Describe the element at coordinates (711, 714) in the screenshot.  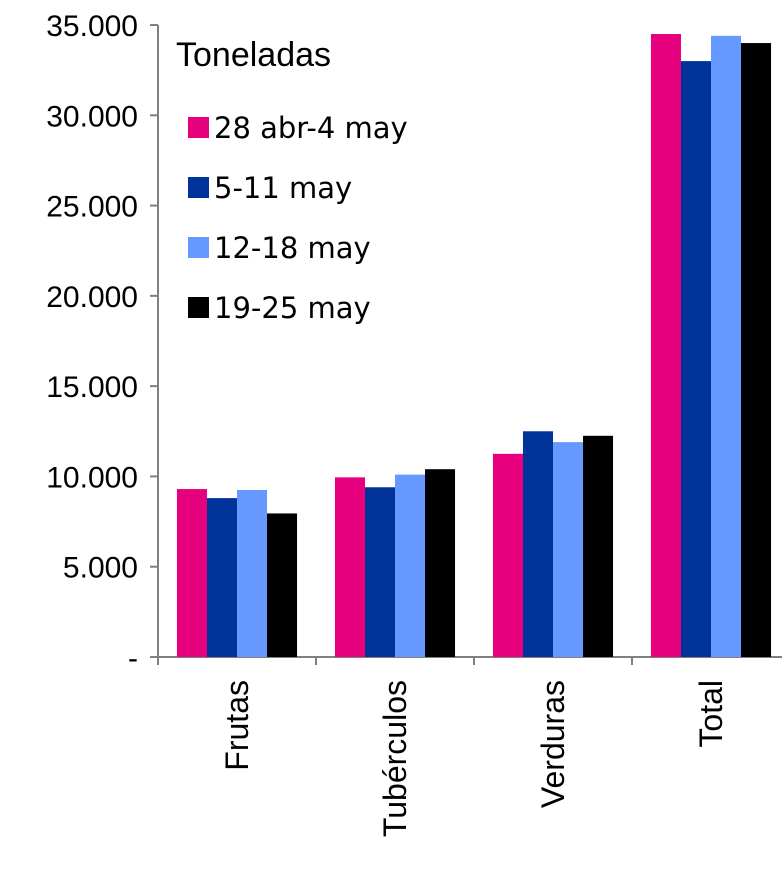
I see `category-label: Total` at that location.